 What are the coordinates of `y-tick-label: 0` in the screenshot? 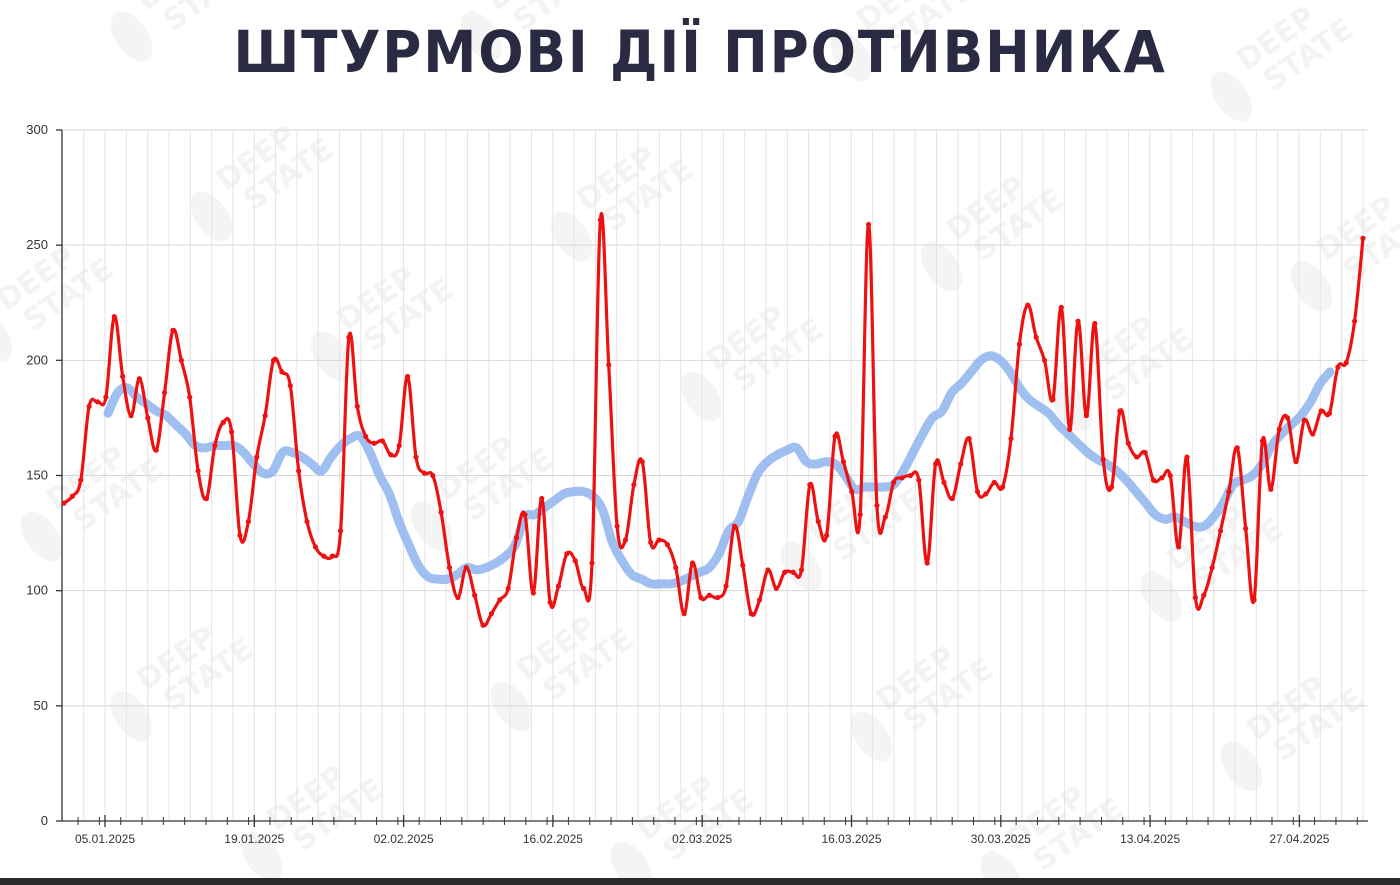 It's located at (44, 820).